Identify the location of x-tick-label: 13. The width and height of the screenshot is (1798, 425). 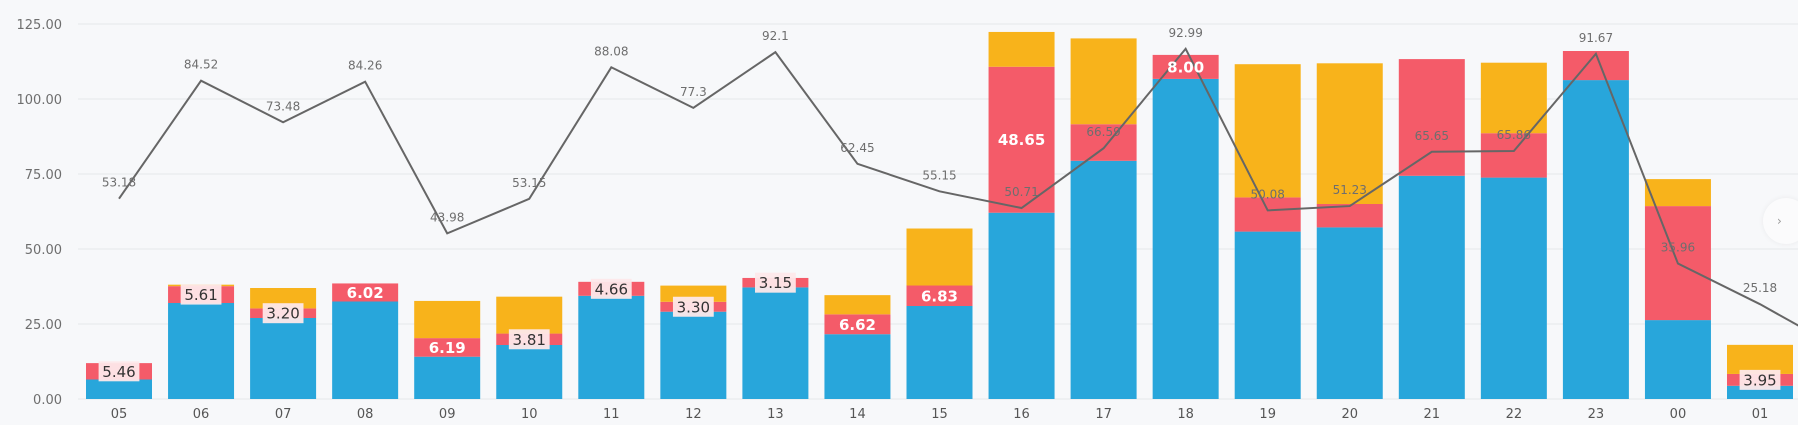
(775, 414).